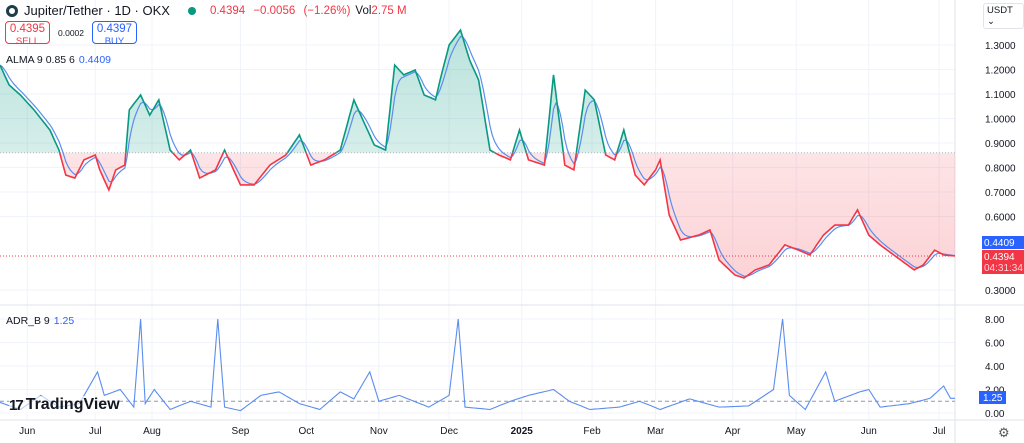 The image size is (1024, 443). Describe the element at coordinates (241, 431) in the screenshot. I see `time-axis-tick: Sep` at that location.